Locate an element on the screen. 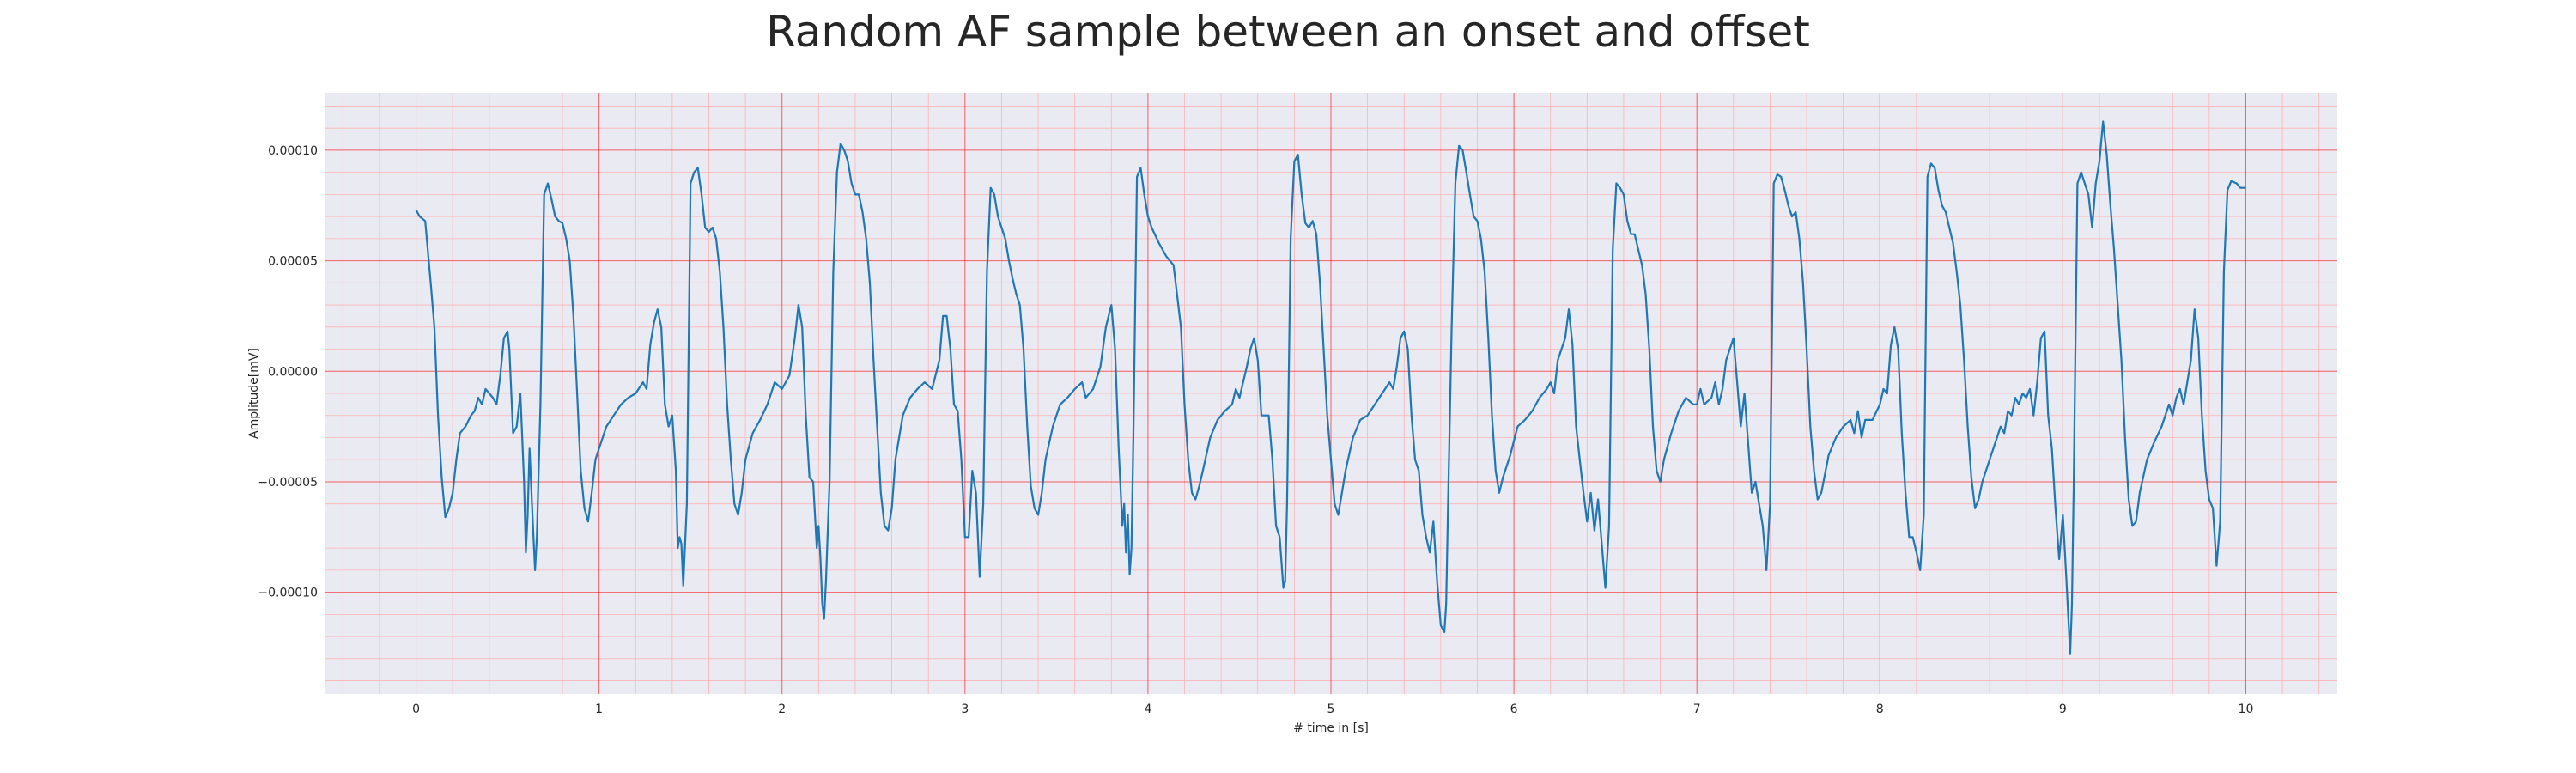 This screenshot has width=2576, height=773. x-tick-label: 4 is located at coordinates (1147, 709).